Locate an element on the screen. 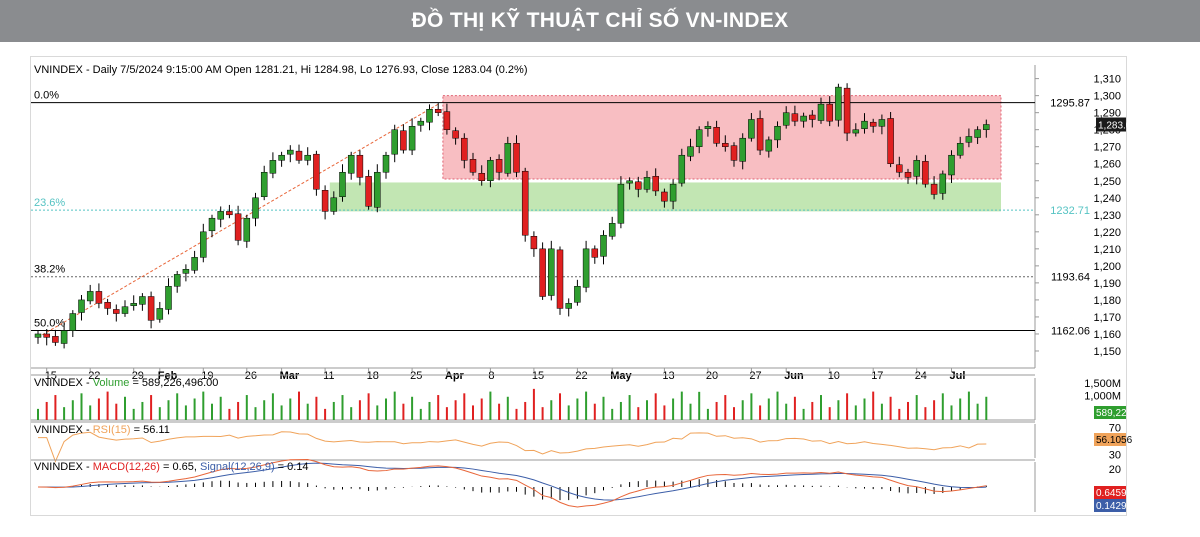 The width and height of the screenshot is (1200, 537). volume-last-label: 589,226,4 is located at coordinates (1118, 413).